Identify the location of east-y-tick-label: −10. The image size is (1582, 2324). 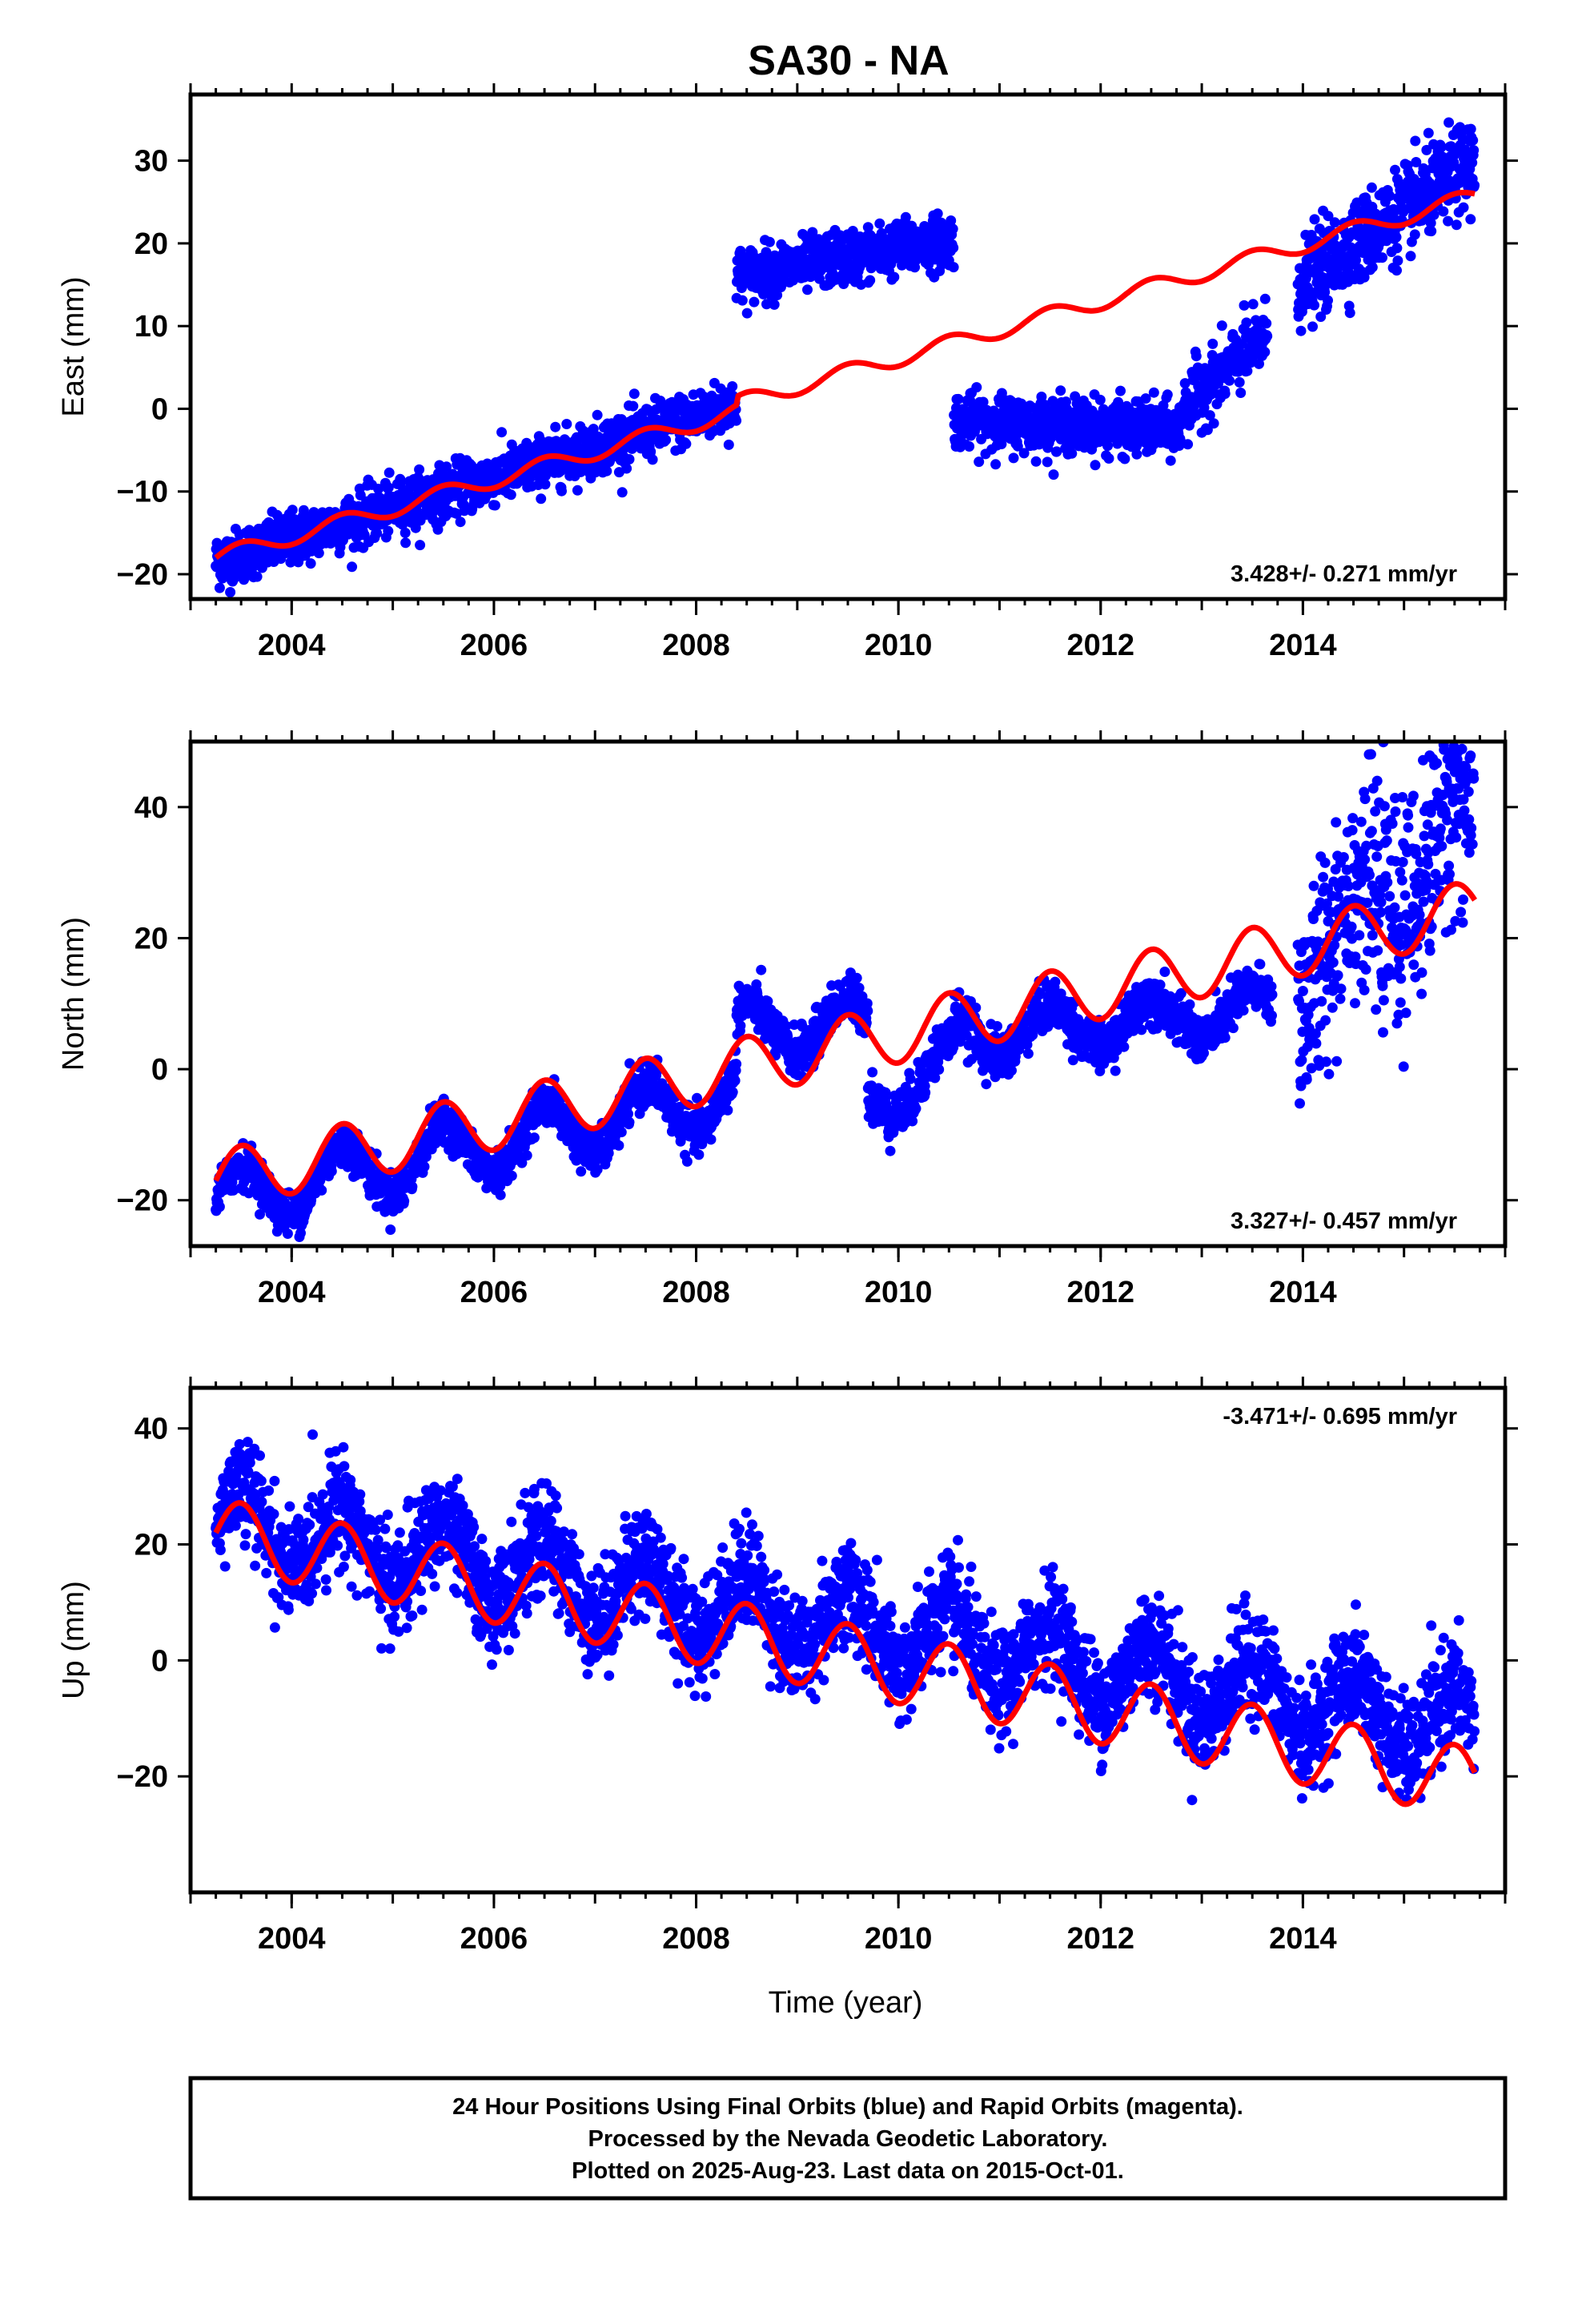
(142, 492).